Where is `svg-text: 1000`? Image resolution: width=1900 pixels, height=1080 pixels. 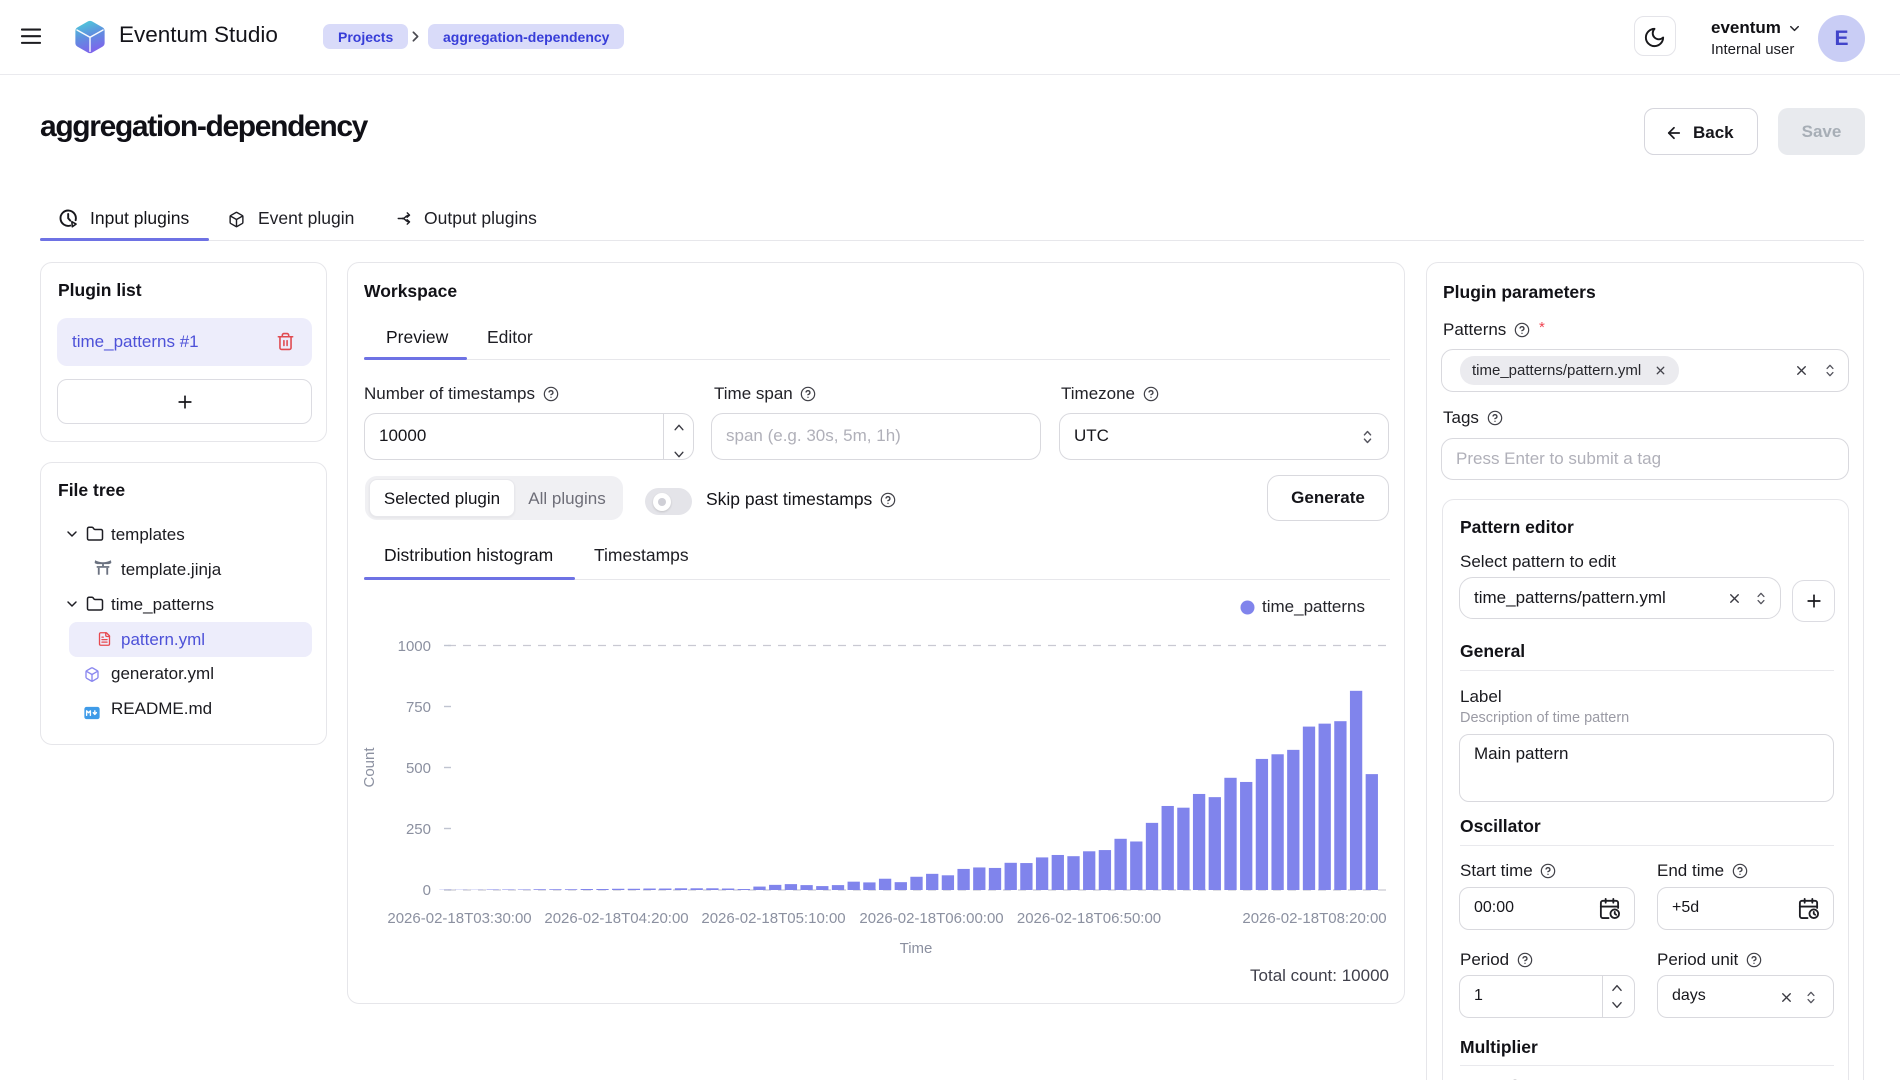 svg-text: 1000 is located at coordinates (414, 646).